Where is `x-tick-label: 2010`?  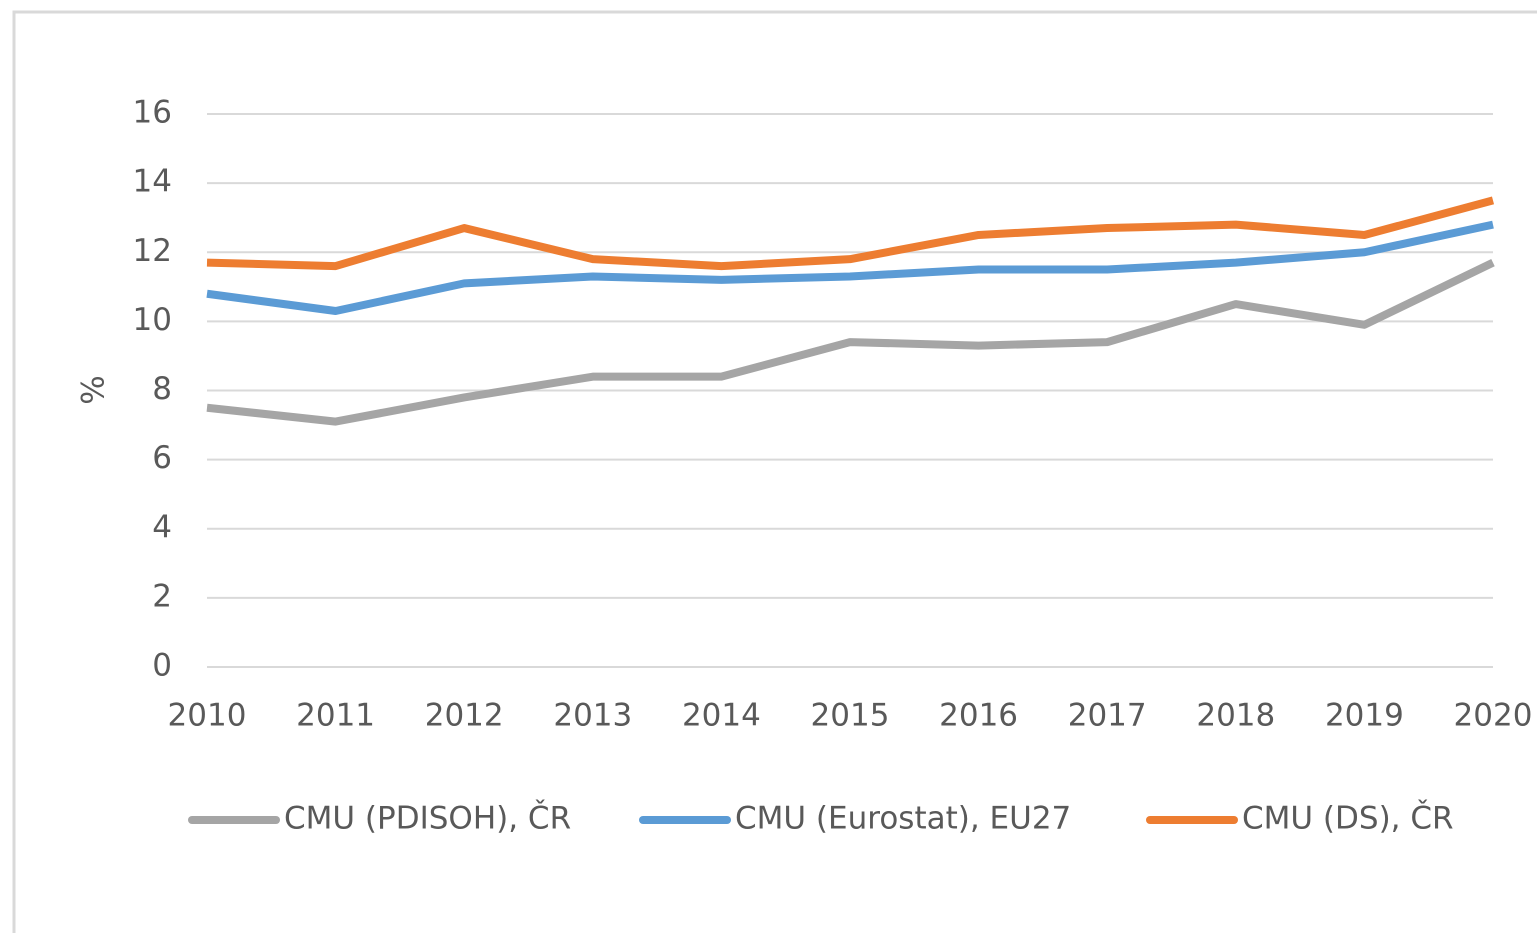 x-tick-label: 2010 is located at coordinates (207, 716).